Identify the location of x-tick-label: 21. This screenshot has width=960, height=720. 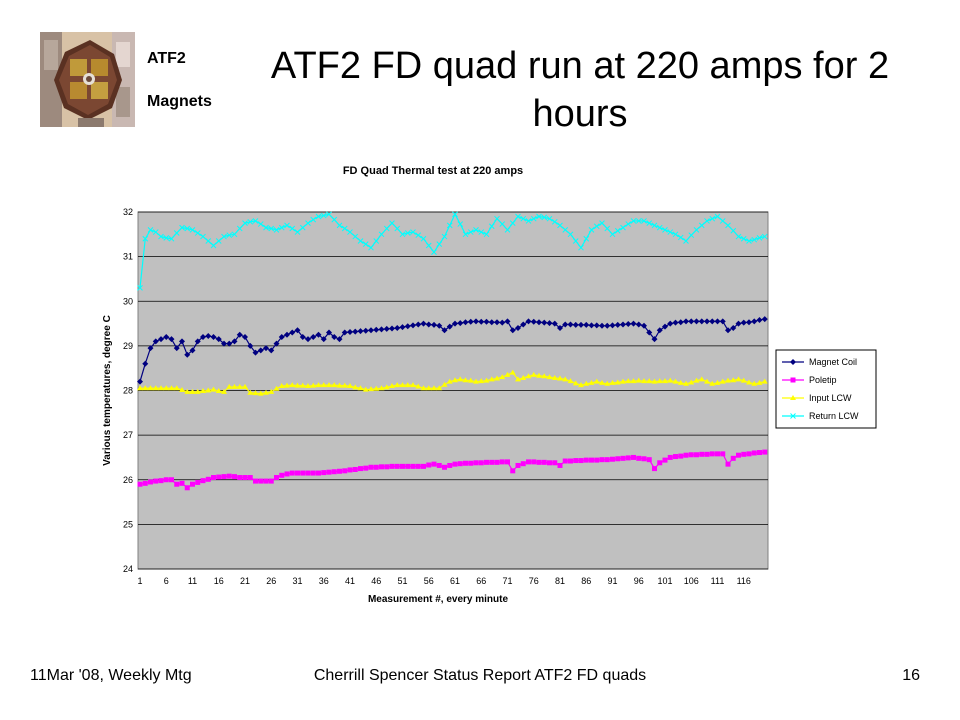
(245, 581).